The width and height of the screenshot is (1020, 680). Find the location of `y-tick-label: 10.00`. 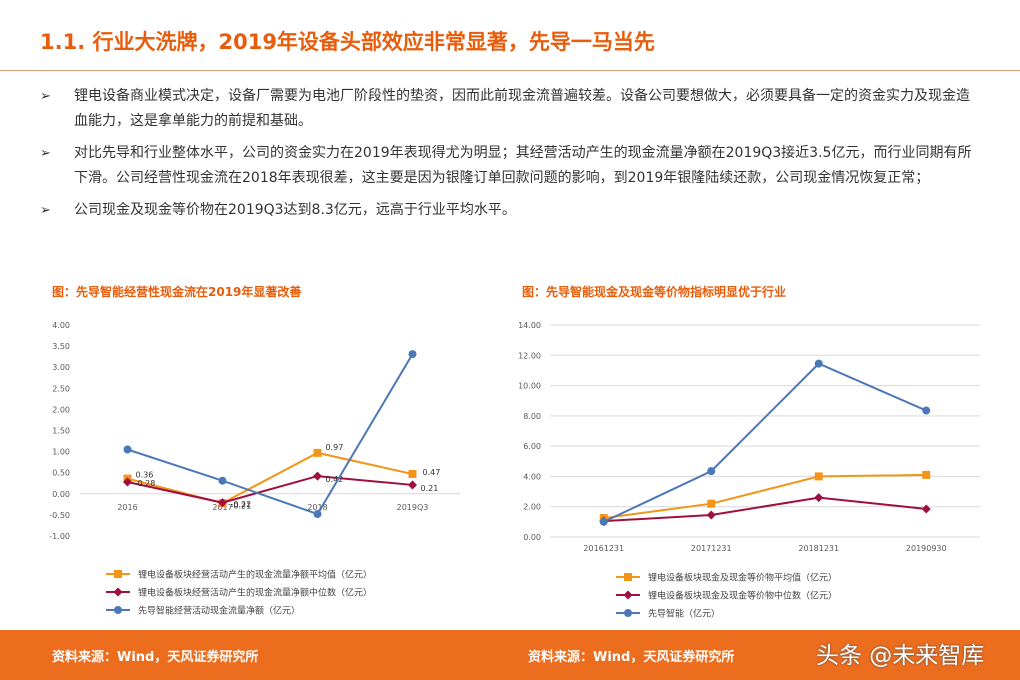

y-tick-label: 10.00 is located at coordinates (529, 386).